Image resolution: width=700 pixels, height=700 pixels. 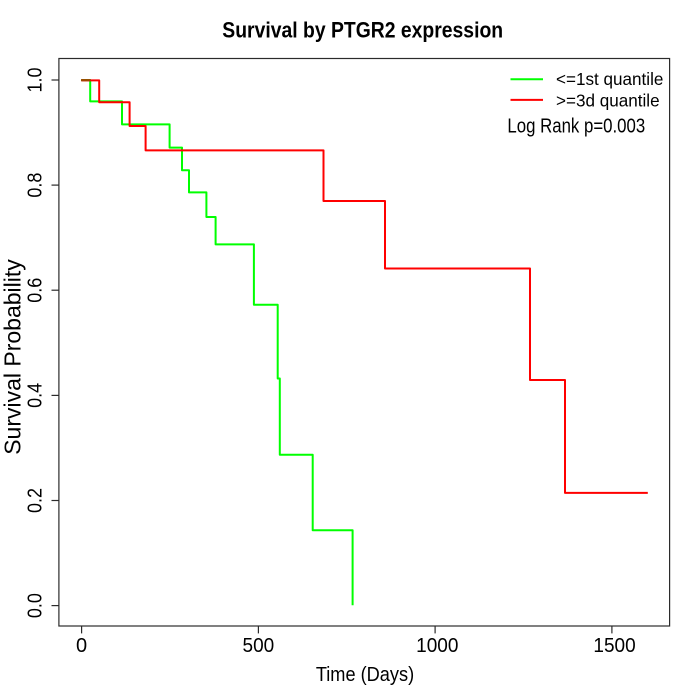 I want to click on svg-text: 0.8, so click(x=36, y=185).